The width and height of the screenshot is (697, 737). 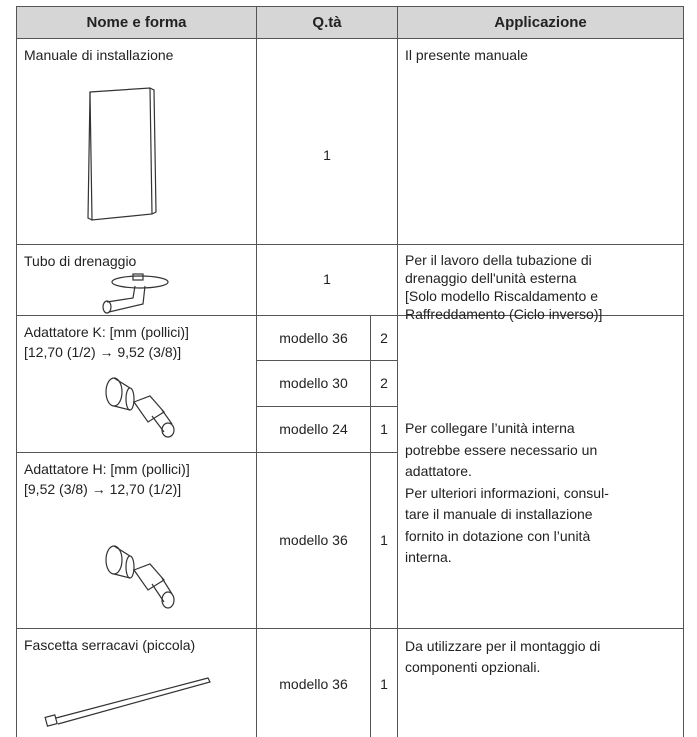 What do you see at coordinates (103, 352) in the screenshot?
I see `item-name: [12,70 (1/2) → 9,52 (3/8)]` at bounding box center [103, 352].